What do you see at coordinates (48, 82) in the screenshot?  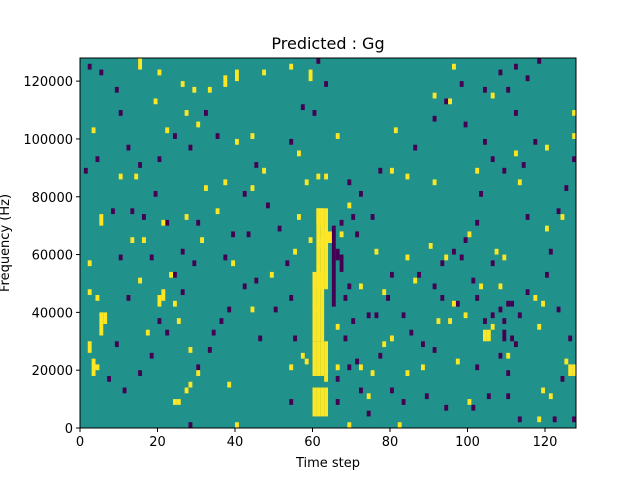 I see `y-tick-label: 120000` at bounding box center [48, 82].